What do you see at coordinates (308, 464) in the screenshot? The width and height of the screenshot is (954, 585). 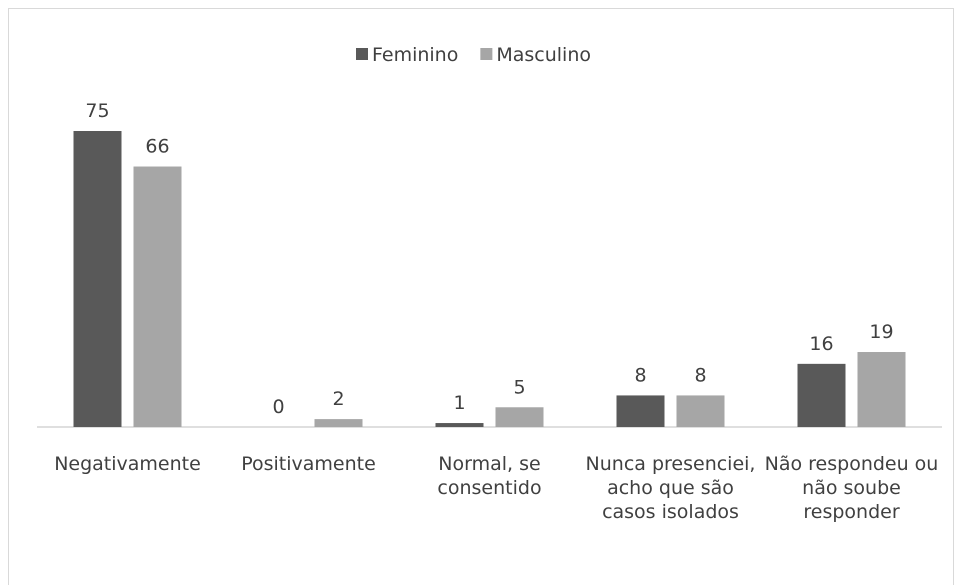 I see `x-tick-label: Positivamente` at bounding box center [308, 464].